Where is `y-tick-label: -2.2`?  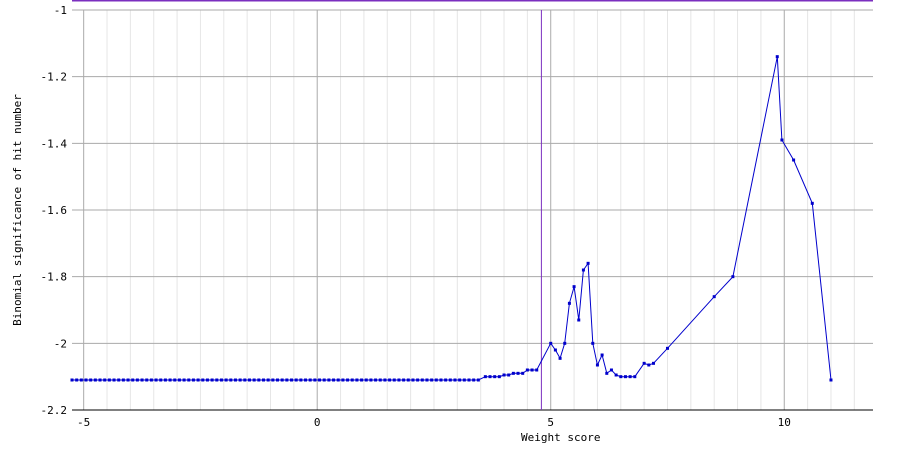
y-tick-label: -2.2 is located at coordinates (54, 410).